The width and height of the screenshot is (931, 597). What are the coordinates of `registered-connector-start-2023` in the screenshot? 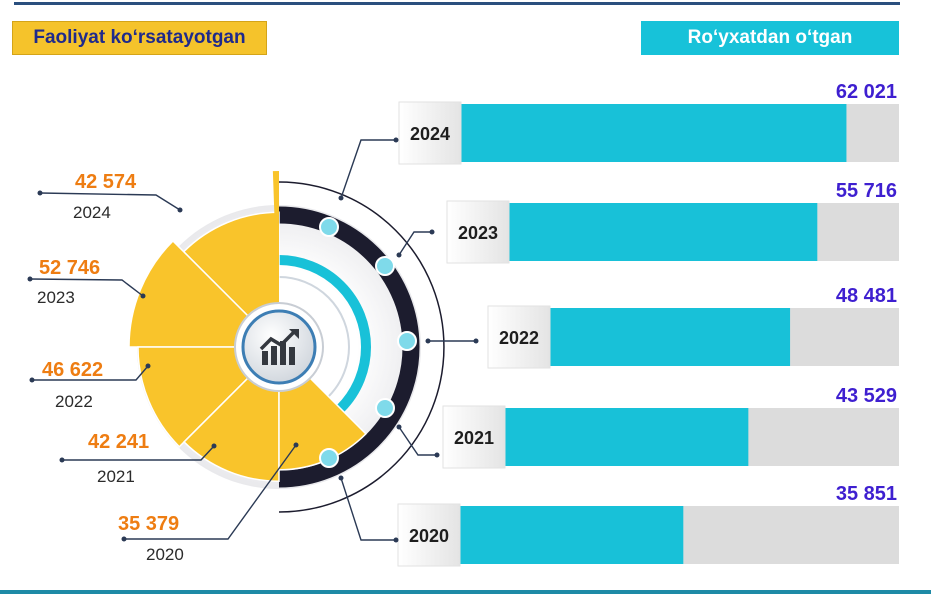 It's located at (399, 255).